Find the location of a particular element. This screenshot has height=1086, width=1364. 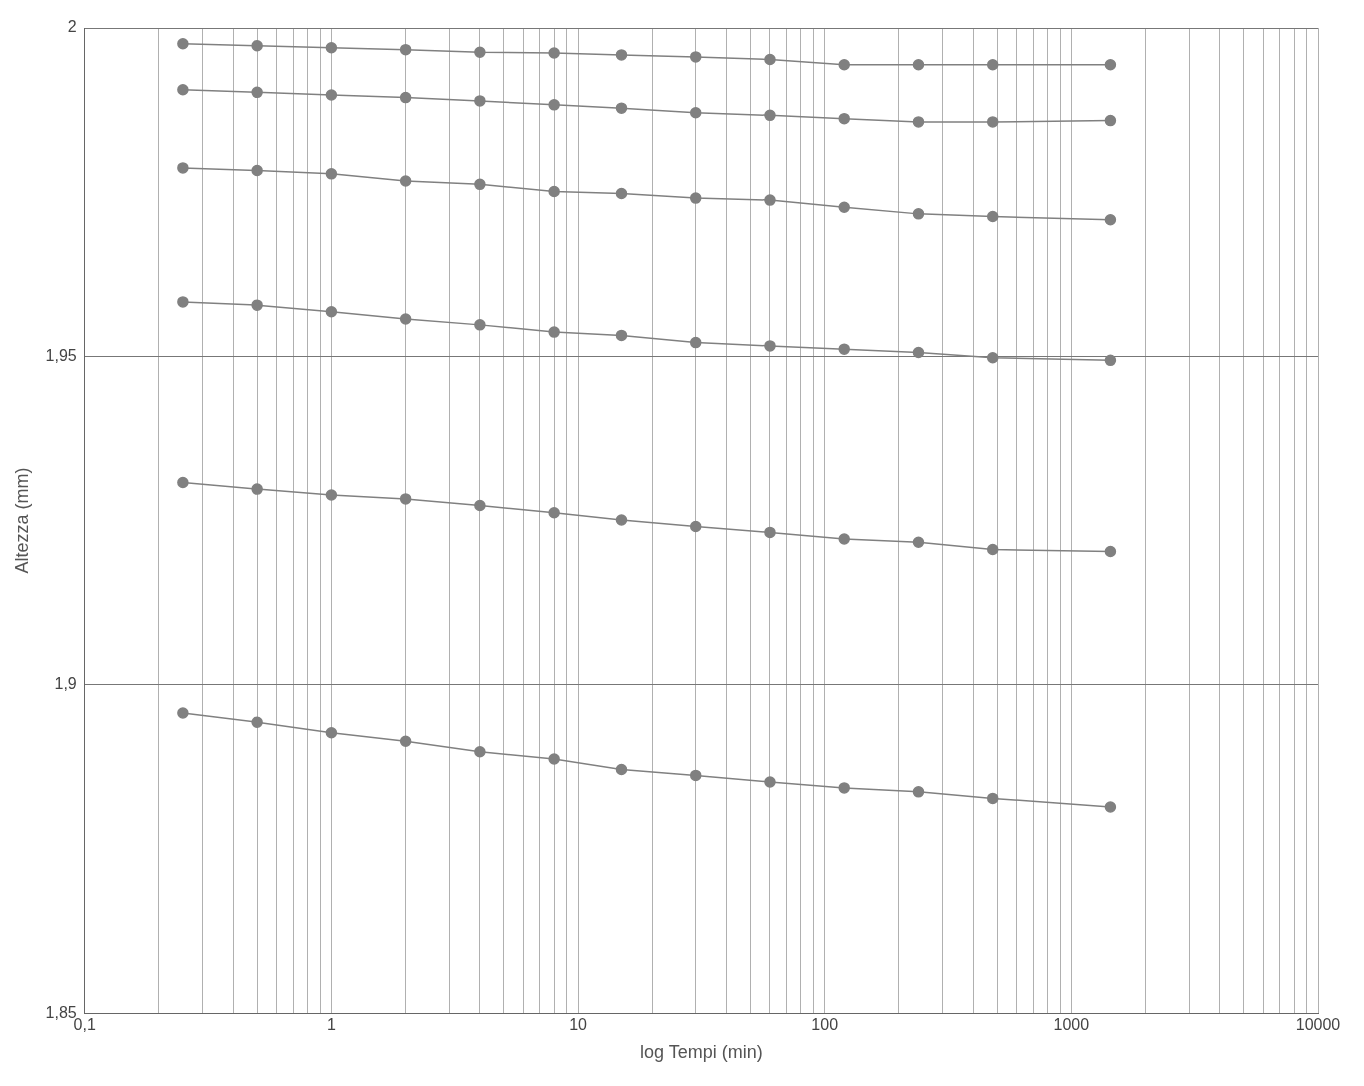

x-tick-label: 1000 is located at coordinates (1071, 1025).